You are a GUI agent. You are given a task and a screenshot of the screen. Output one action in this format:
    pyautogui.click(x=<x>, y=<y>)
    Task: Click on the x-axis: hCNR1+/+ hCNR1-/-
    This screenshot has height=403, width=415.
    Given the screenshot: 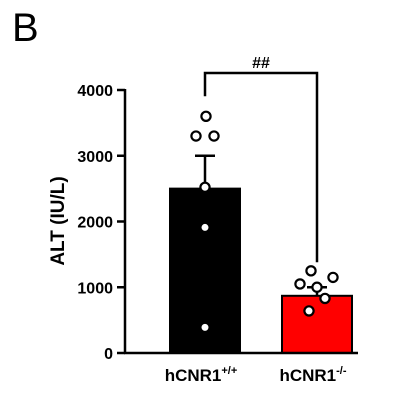 What is the action you would take?
    pyautogui.click(x=241, y=368)
    